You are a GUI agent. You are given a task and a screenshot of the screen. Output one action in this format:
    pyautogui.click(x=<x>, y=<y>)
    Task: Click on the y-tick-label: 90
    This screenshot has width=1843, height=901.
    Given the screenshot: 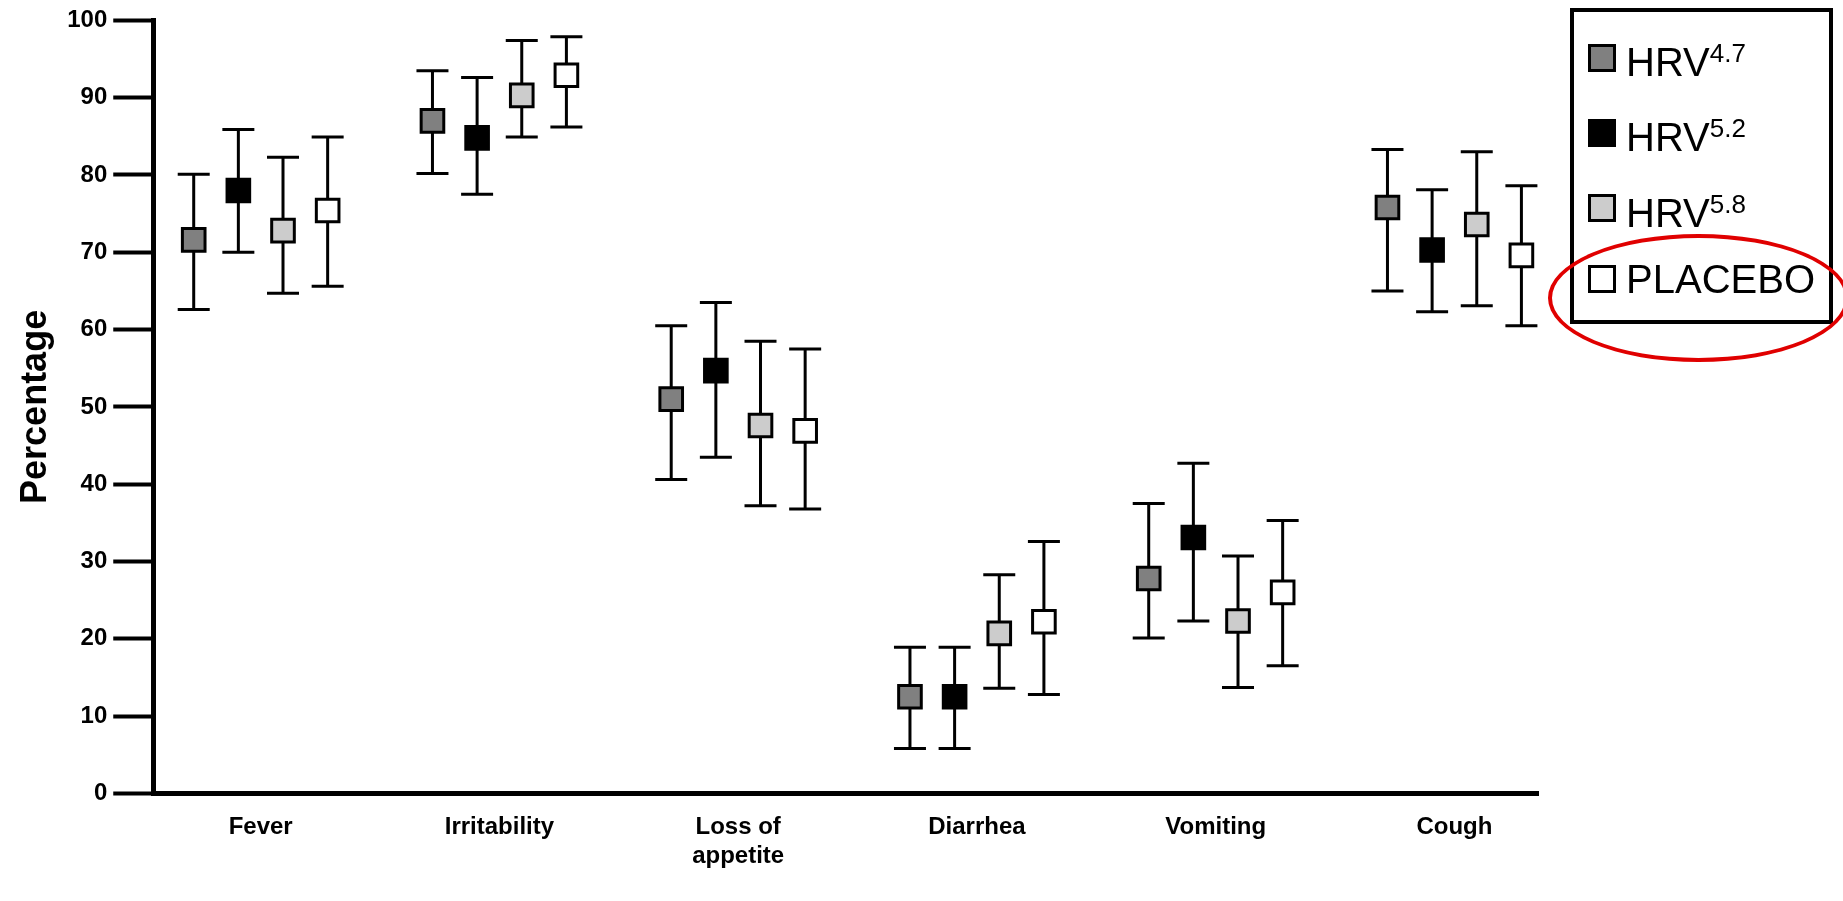 What is the action you would take?
    pyautogui.click(x=94, y=96)
    